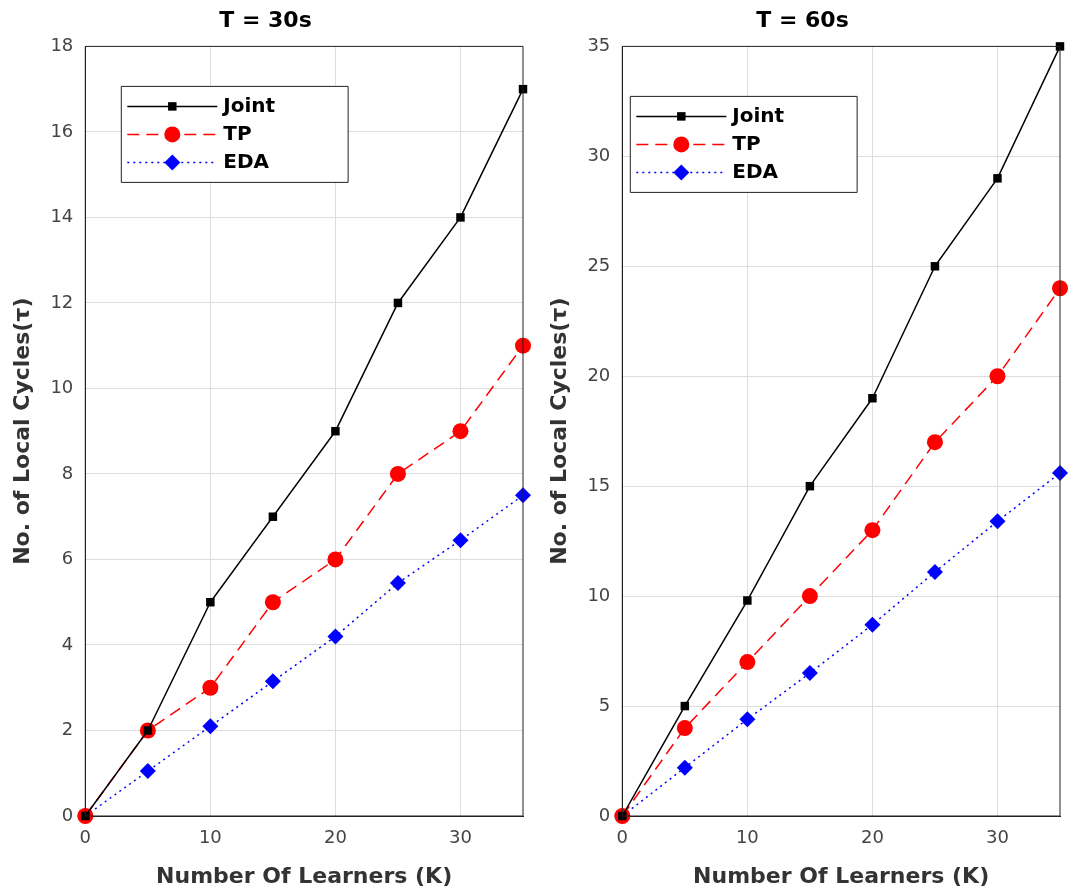 Image resolution: width=1075 pixels, height=892 pixels. I want to click on chart-title: T = 60s, so click(802, 19).